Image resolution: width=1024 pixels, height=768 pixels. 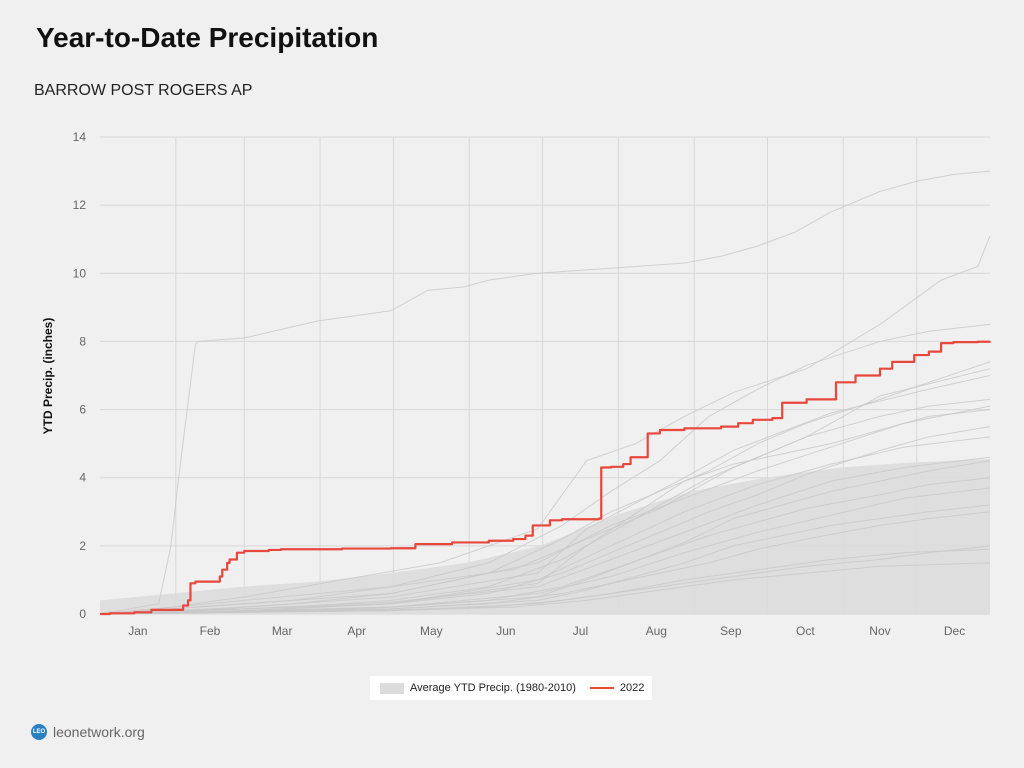 I want to click on y-tick-label: 6, so click(x=82, y=410).